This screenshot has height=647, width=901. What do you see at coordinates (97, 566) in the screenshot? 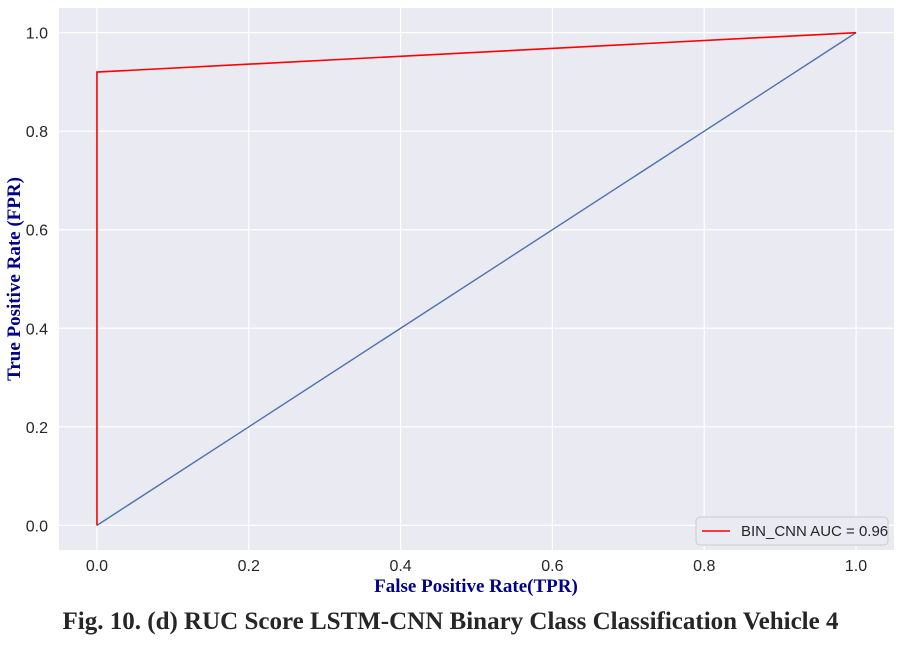
I see `x-tick-label: 0.0` at bounding box center [97, 566].